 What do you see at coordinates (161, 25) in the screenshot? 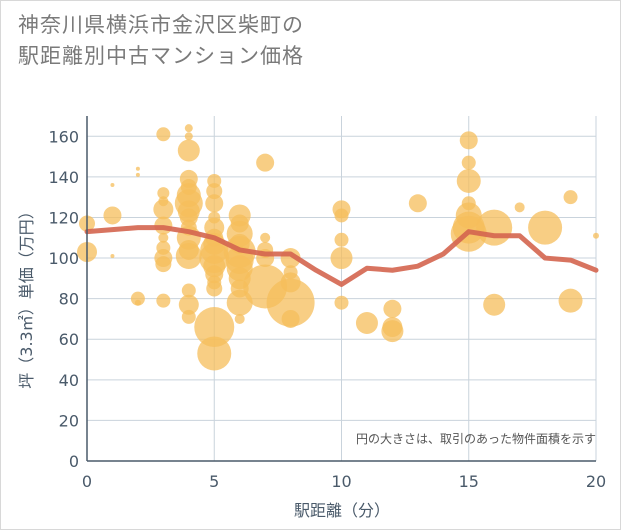
I see `chart-title-line-1: 神奈川県横浜市金沢区柴町の` at bounding box center [161, 25].